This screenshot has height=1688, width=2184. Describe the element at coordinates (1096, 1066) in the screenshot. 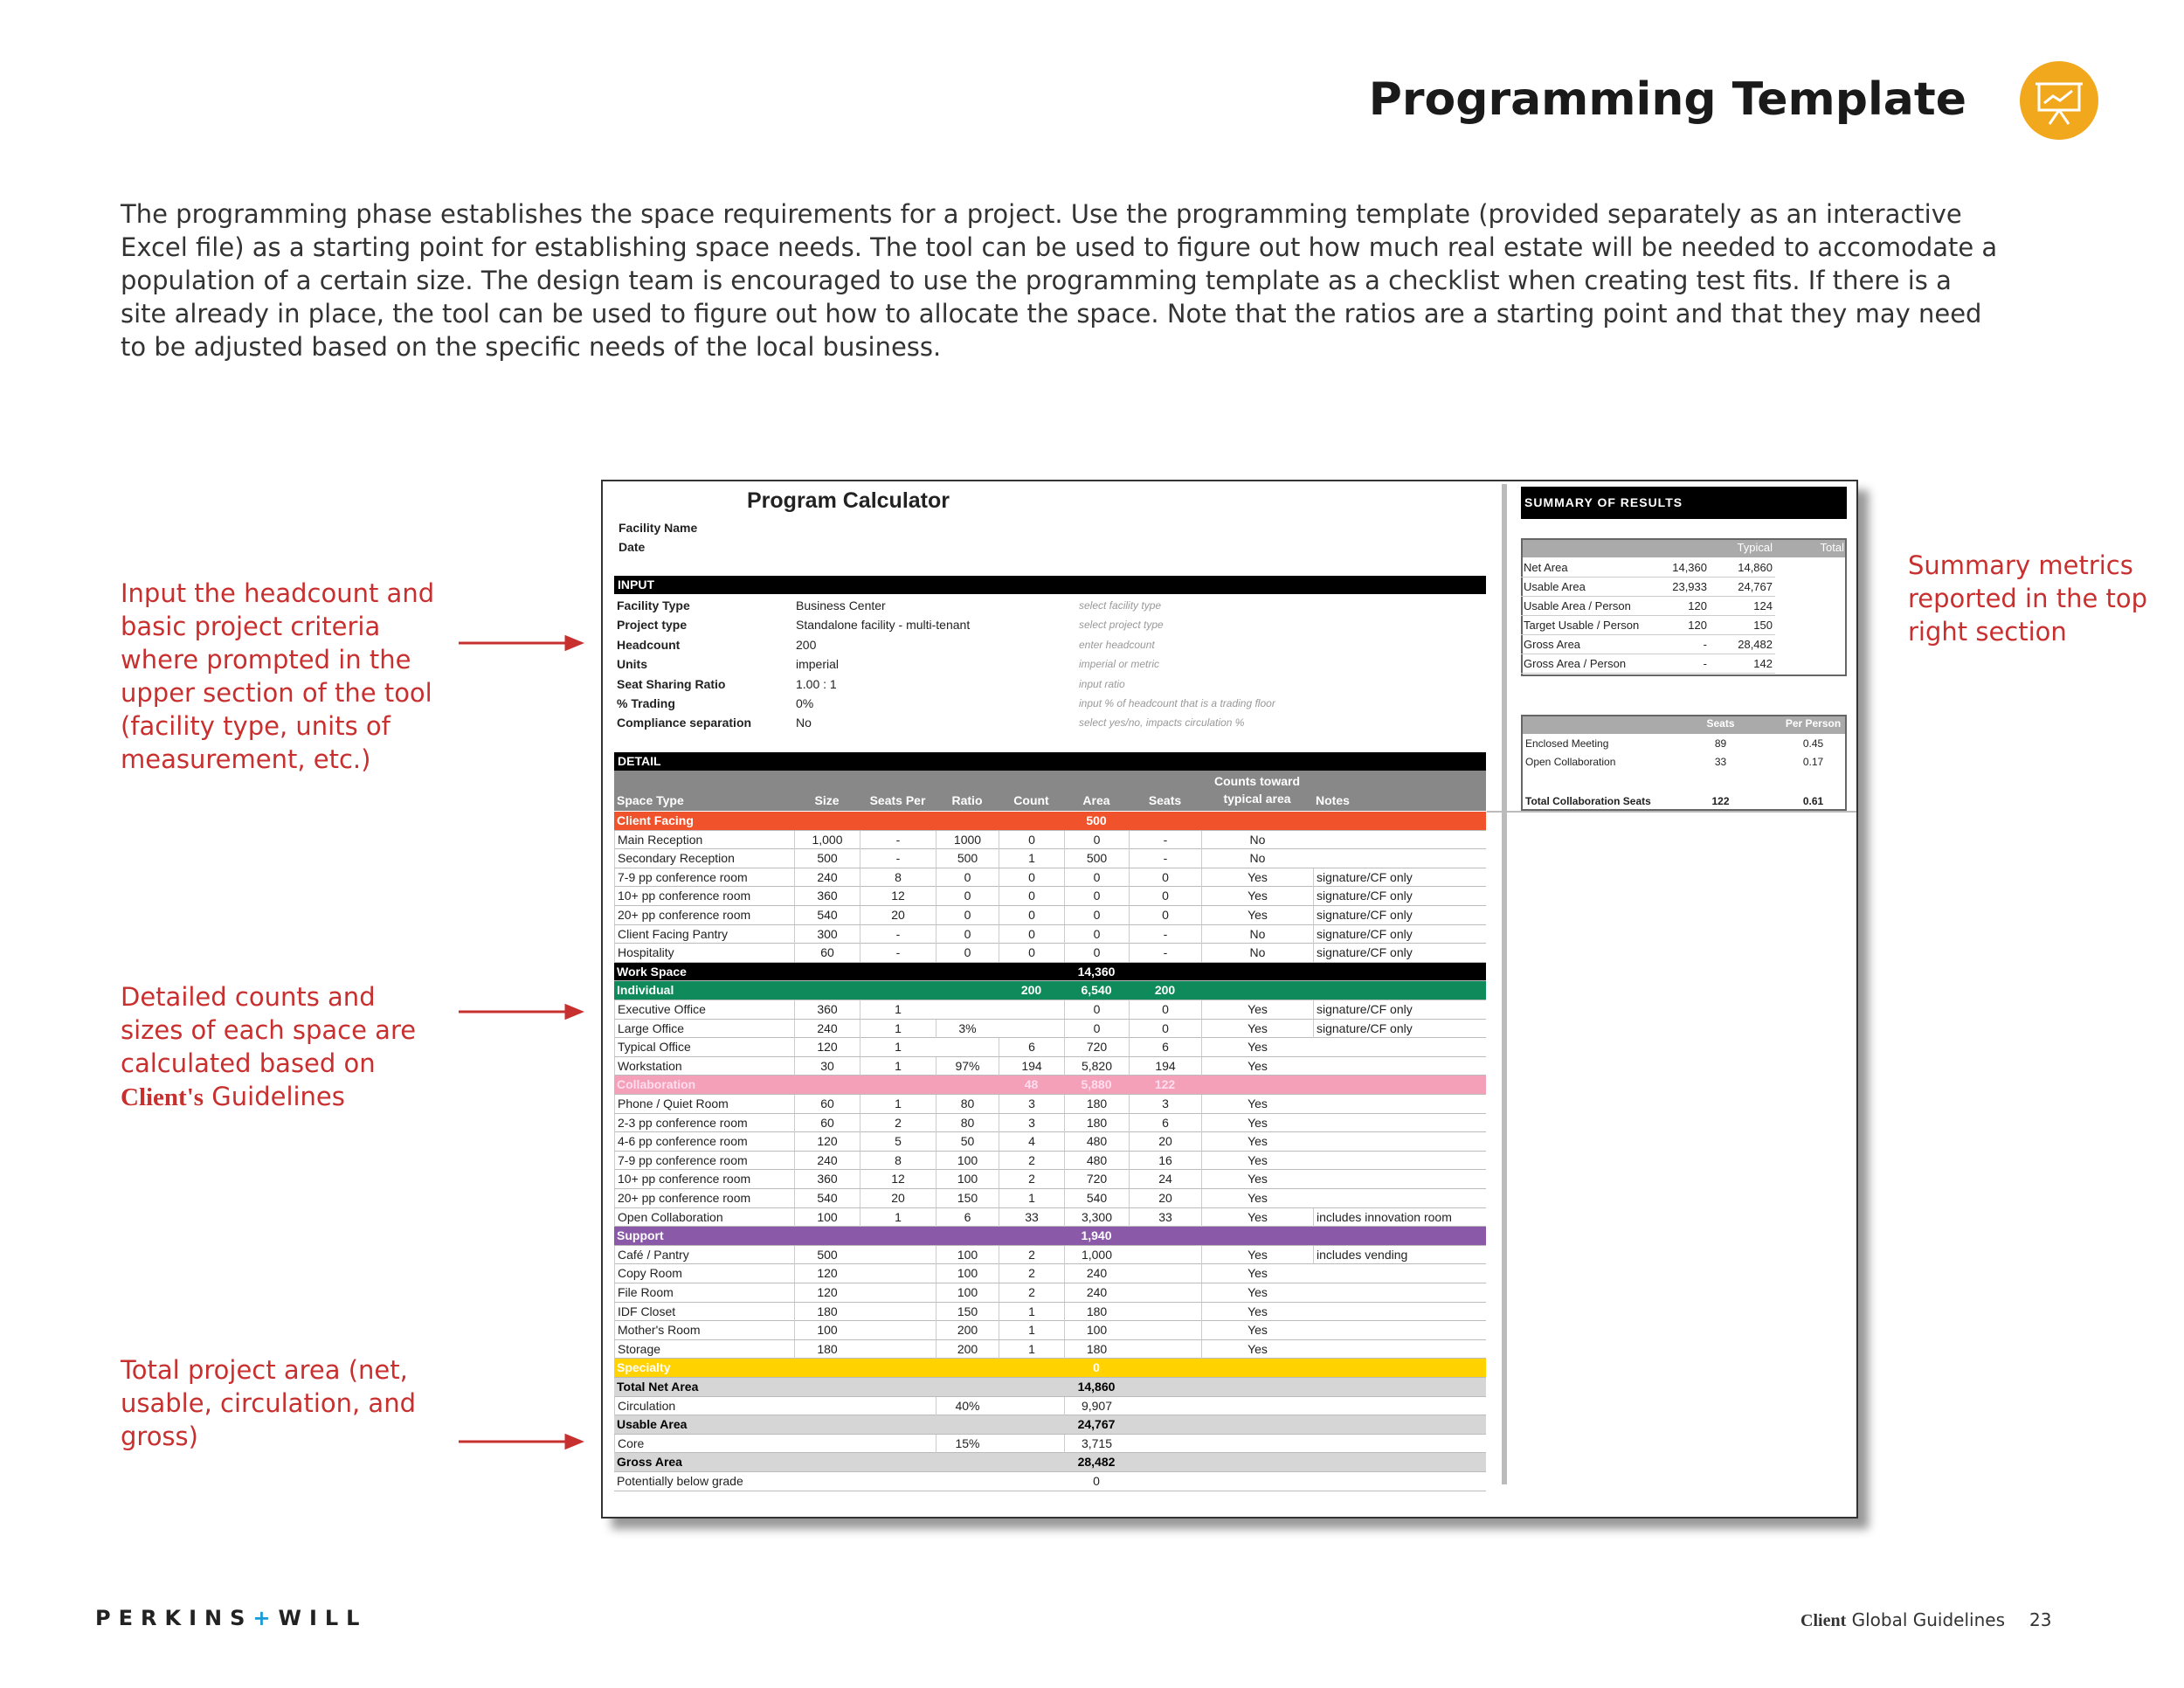

I see `table-cell: 5,820` at that location.